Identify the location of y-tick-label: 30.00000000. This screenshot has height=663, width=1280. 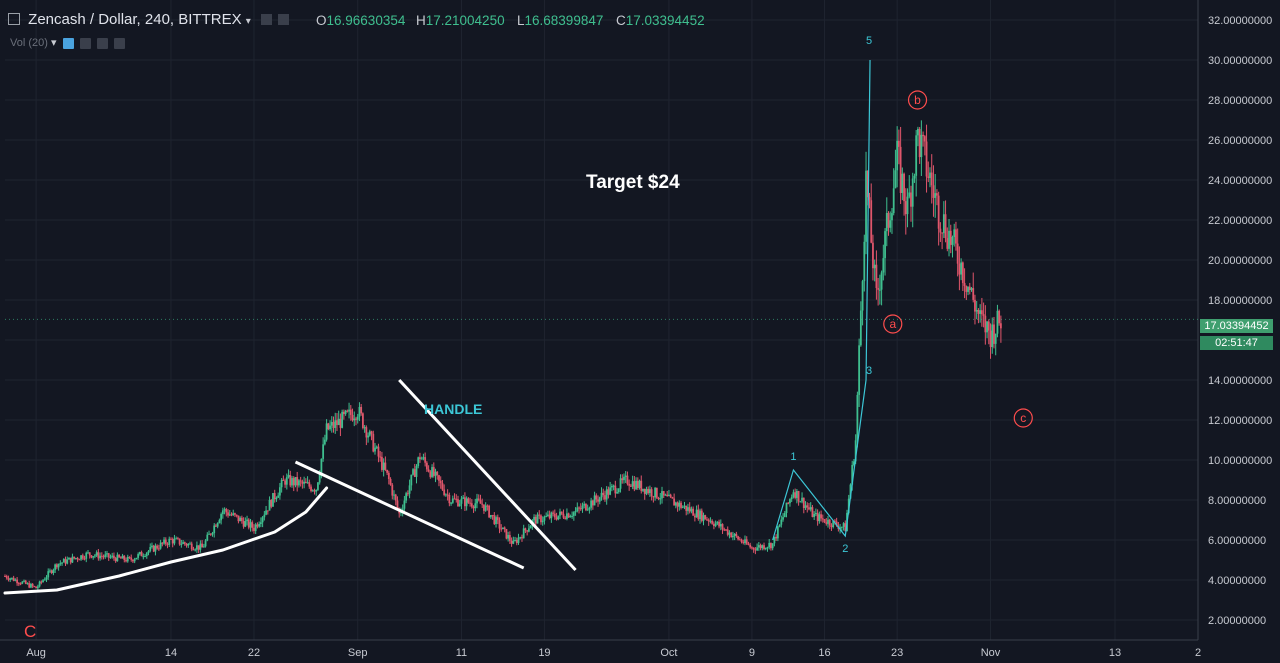
(1240, 61).